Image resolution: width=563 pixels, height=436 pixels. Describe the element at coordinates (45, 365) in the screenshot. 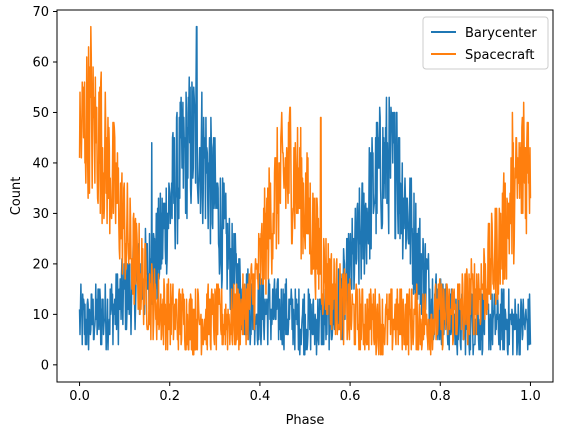

I see `y-tick-label: 0` at that location.